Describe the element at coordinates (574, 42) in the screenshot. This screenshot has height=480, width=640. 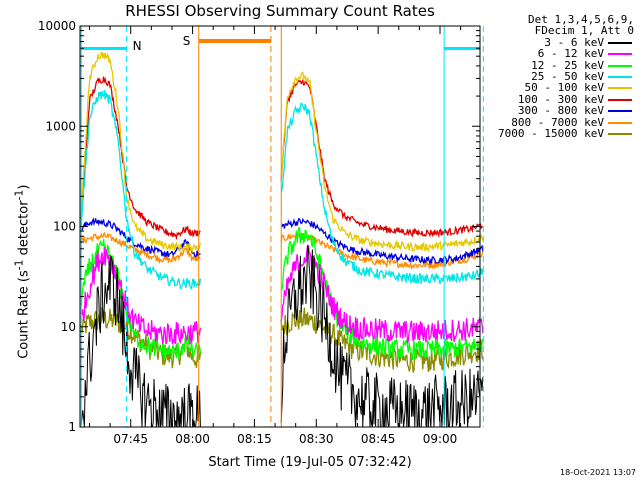
I see `legend-entry-label: 3 - 6 keV` at that location.